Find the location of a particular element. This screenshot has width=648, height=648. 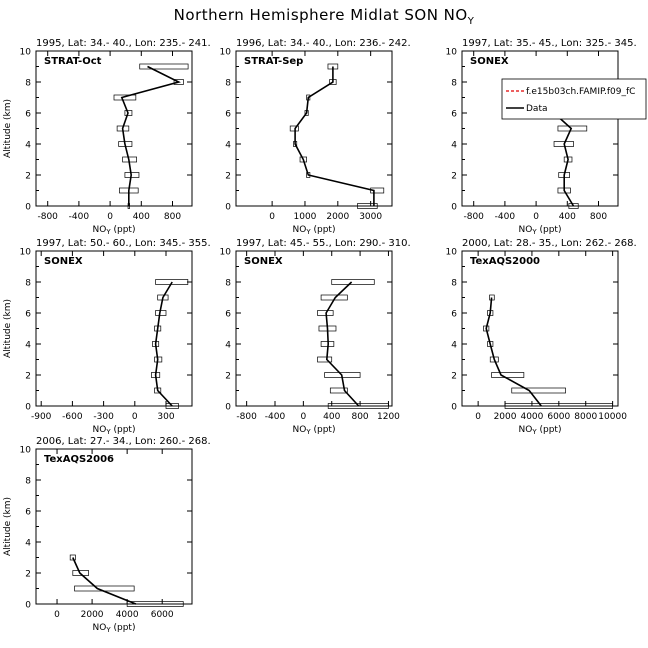

x-tick-label: -300 is located at coordinates (103, 417).